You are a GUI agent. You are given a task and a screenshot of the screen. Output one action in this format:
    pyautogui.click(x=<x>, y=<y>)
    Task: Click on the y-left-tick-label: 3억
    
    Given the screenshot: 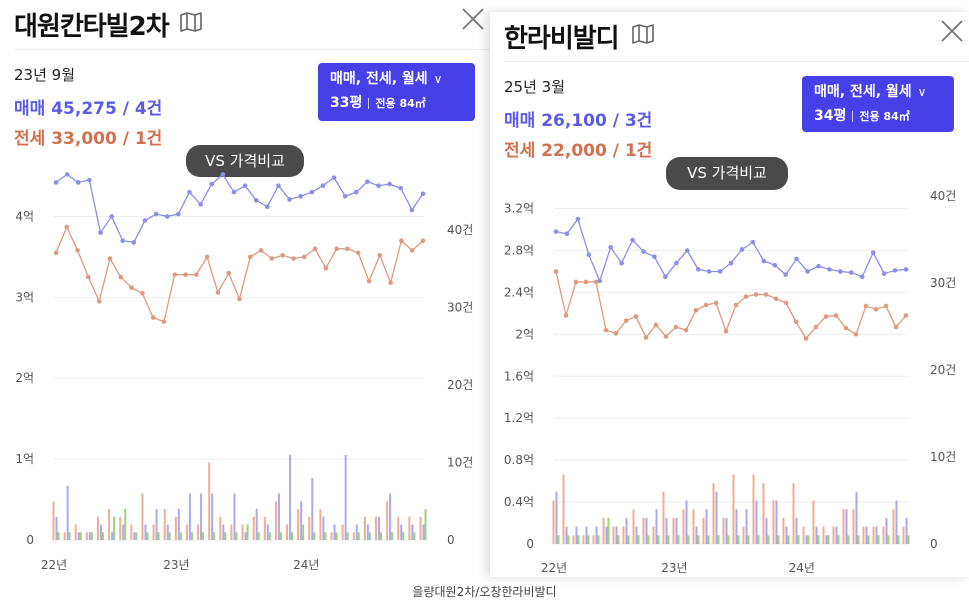 What is the action you would take?
    pyautogui.click(x=24, y=297)
    